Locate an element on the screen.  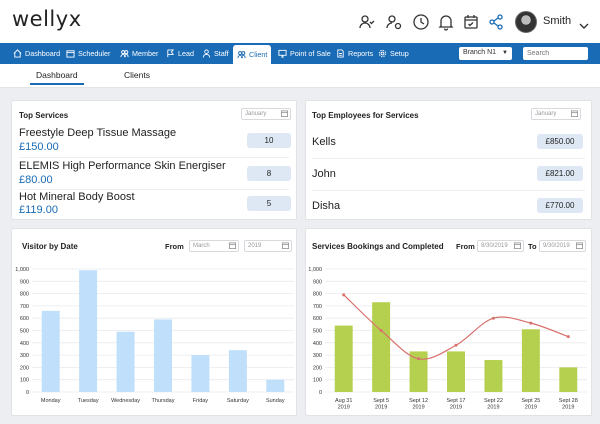
service-name: Hot Mineral Body Boost is located at coordinates (77, 197).